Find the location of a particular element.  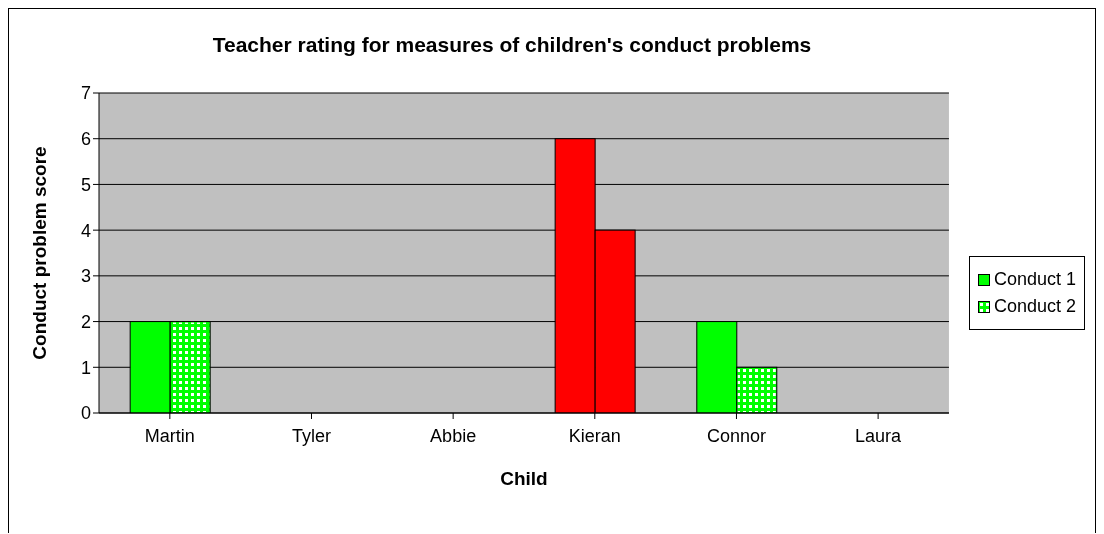

y-axis-title: Conduct problem score is located at coordinates (39, 253).